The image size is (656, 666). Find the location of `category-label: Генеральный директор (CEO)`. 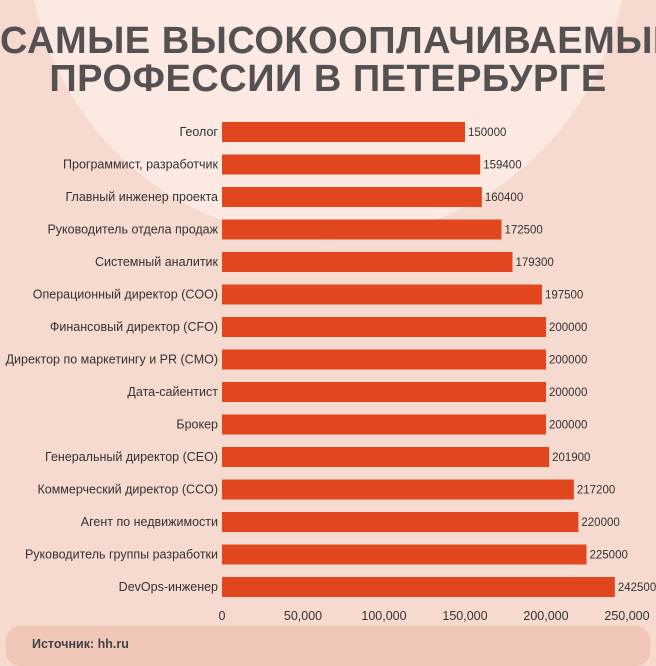

category-label: Генеральный директор (CEO) is located at coordinates (131, 457).